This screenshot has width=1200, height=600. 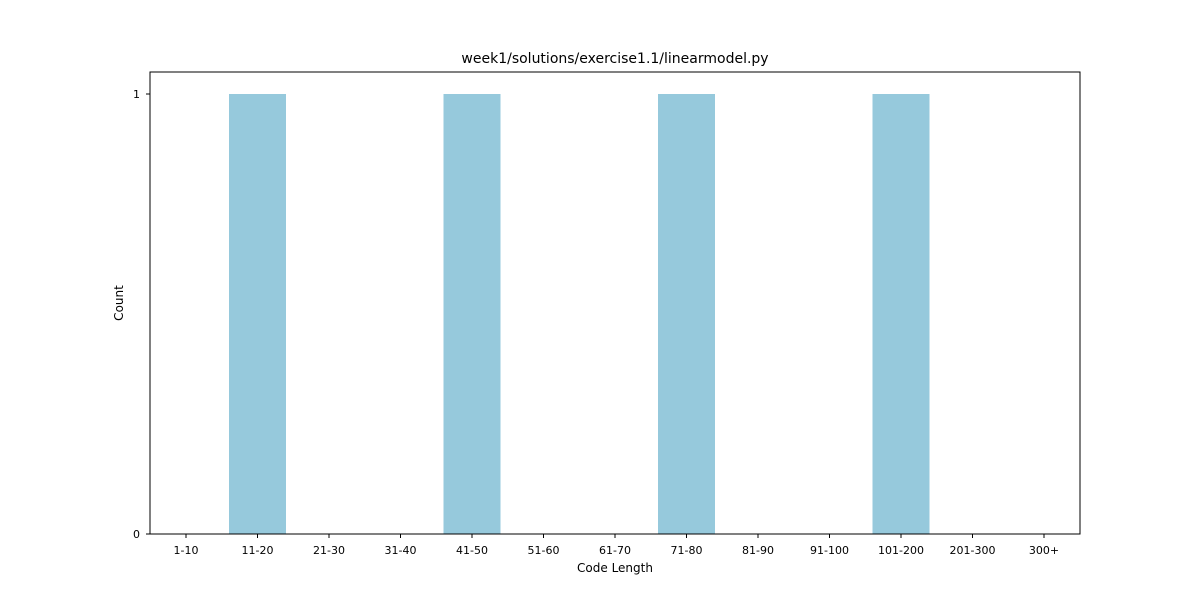 I want to click on x-tick-label: 41-50, so click(x=472, y=550).